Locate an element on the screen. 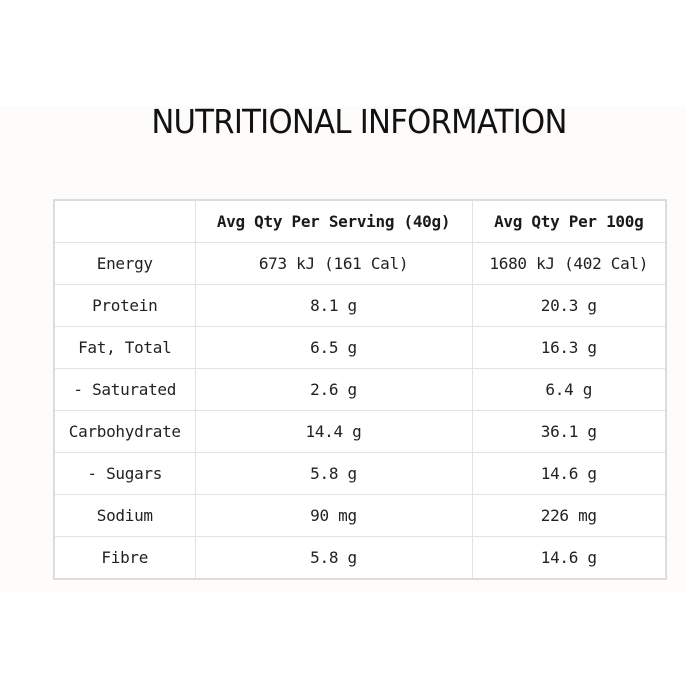  nutrient-name: Sodium is located at coordinates (124, 515).